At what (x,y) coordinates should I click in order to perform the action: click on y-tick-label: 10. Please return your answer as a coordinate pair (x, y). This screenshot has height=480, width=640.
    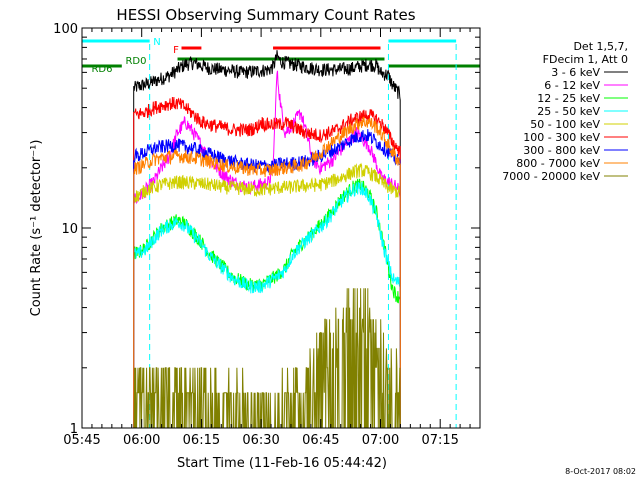
    Looking at the image, I should click on (69, 229).